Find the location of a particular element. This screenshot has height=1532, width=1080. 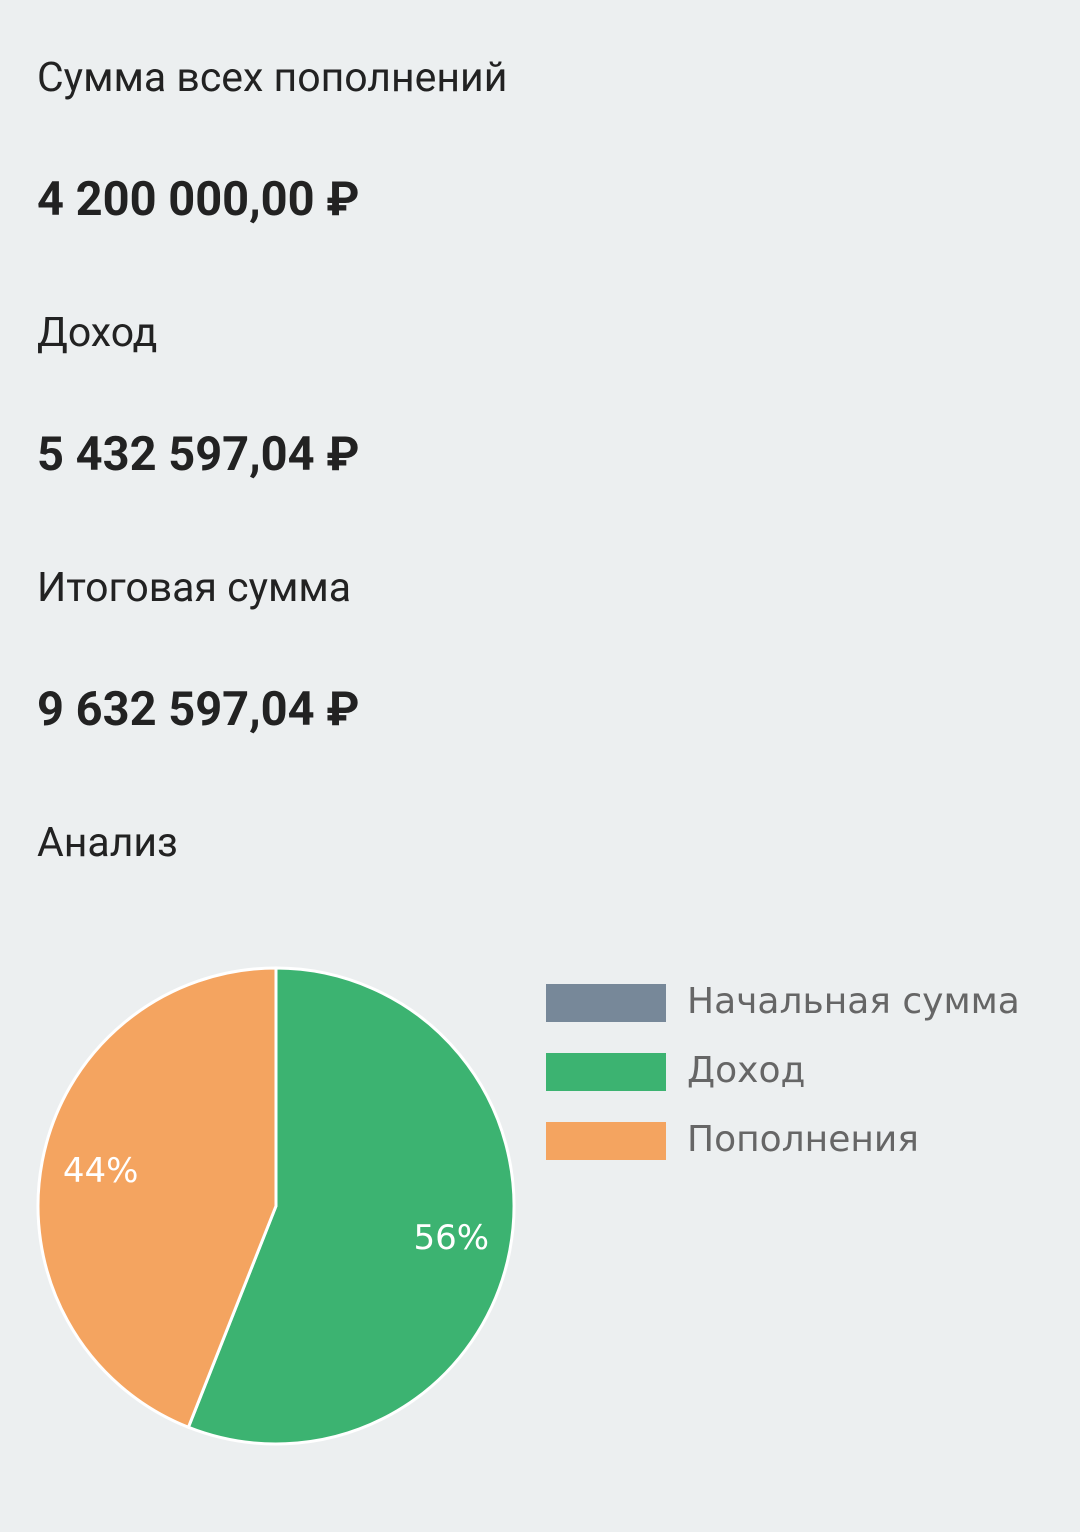

section-title: Анализ is located at coordinates (107, 843).